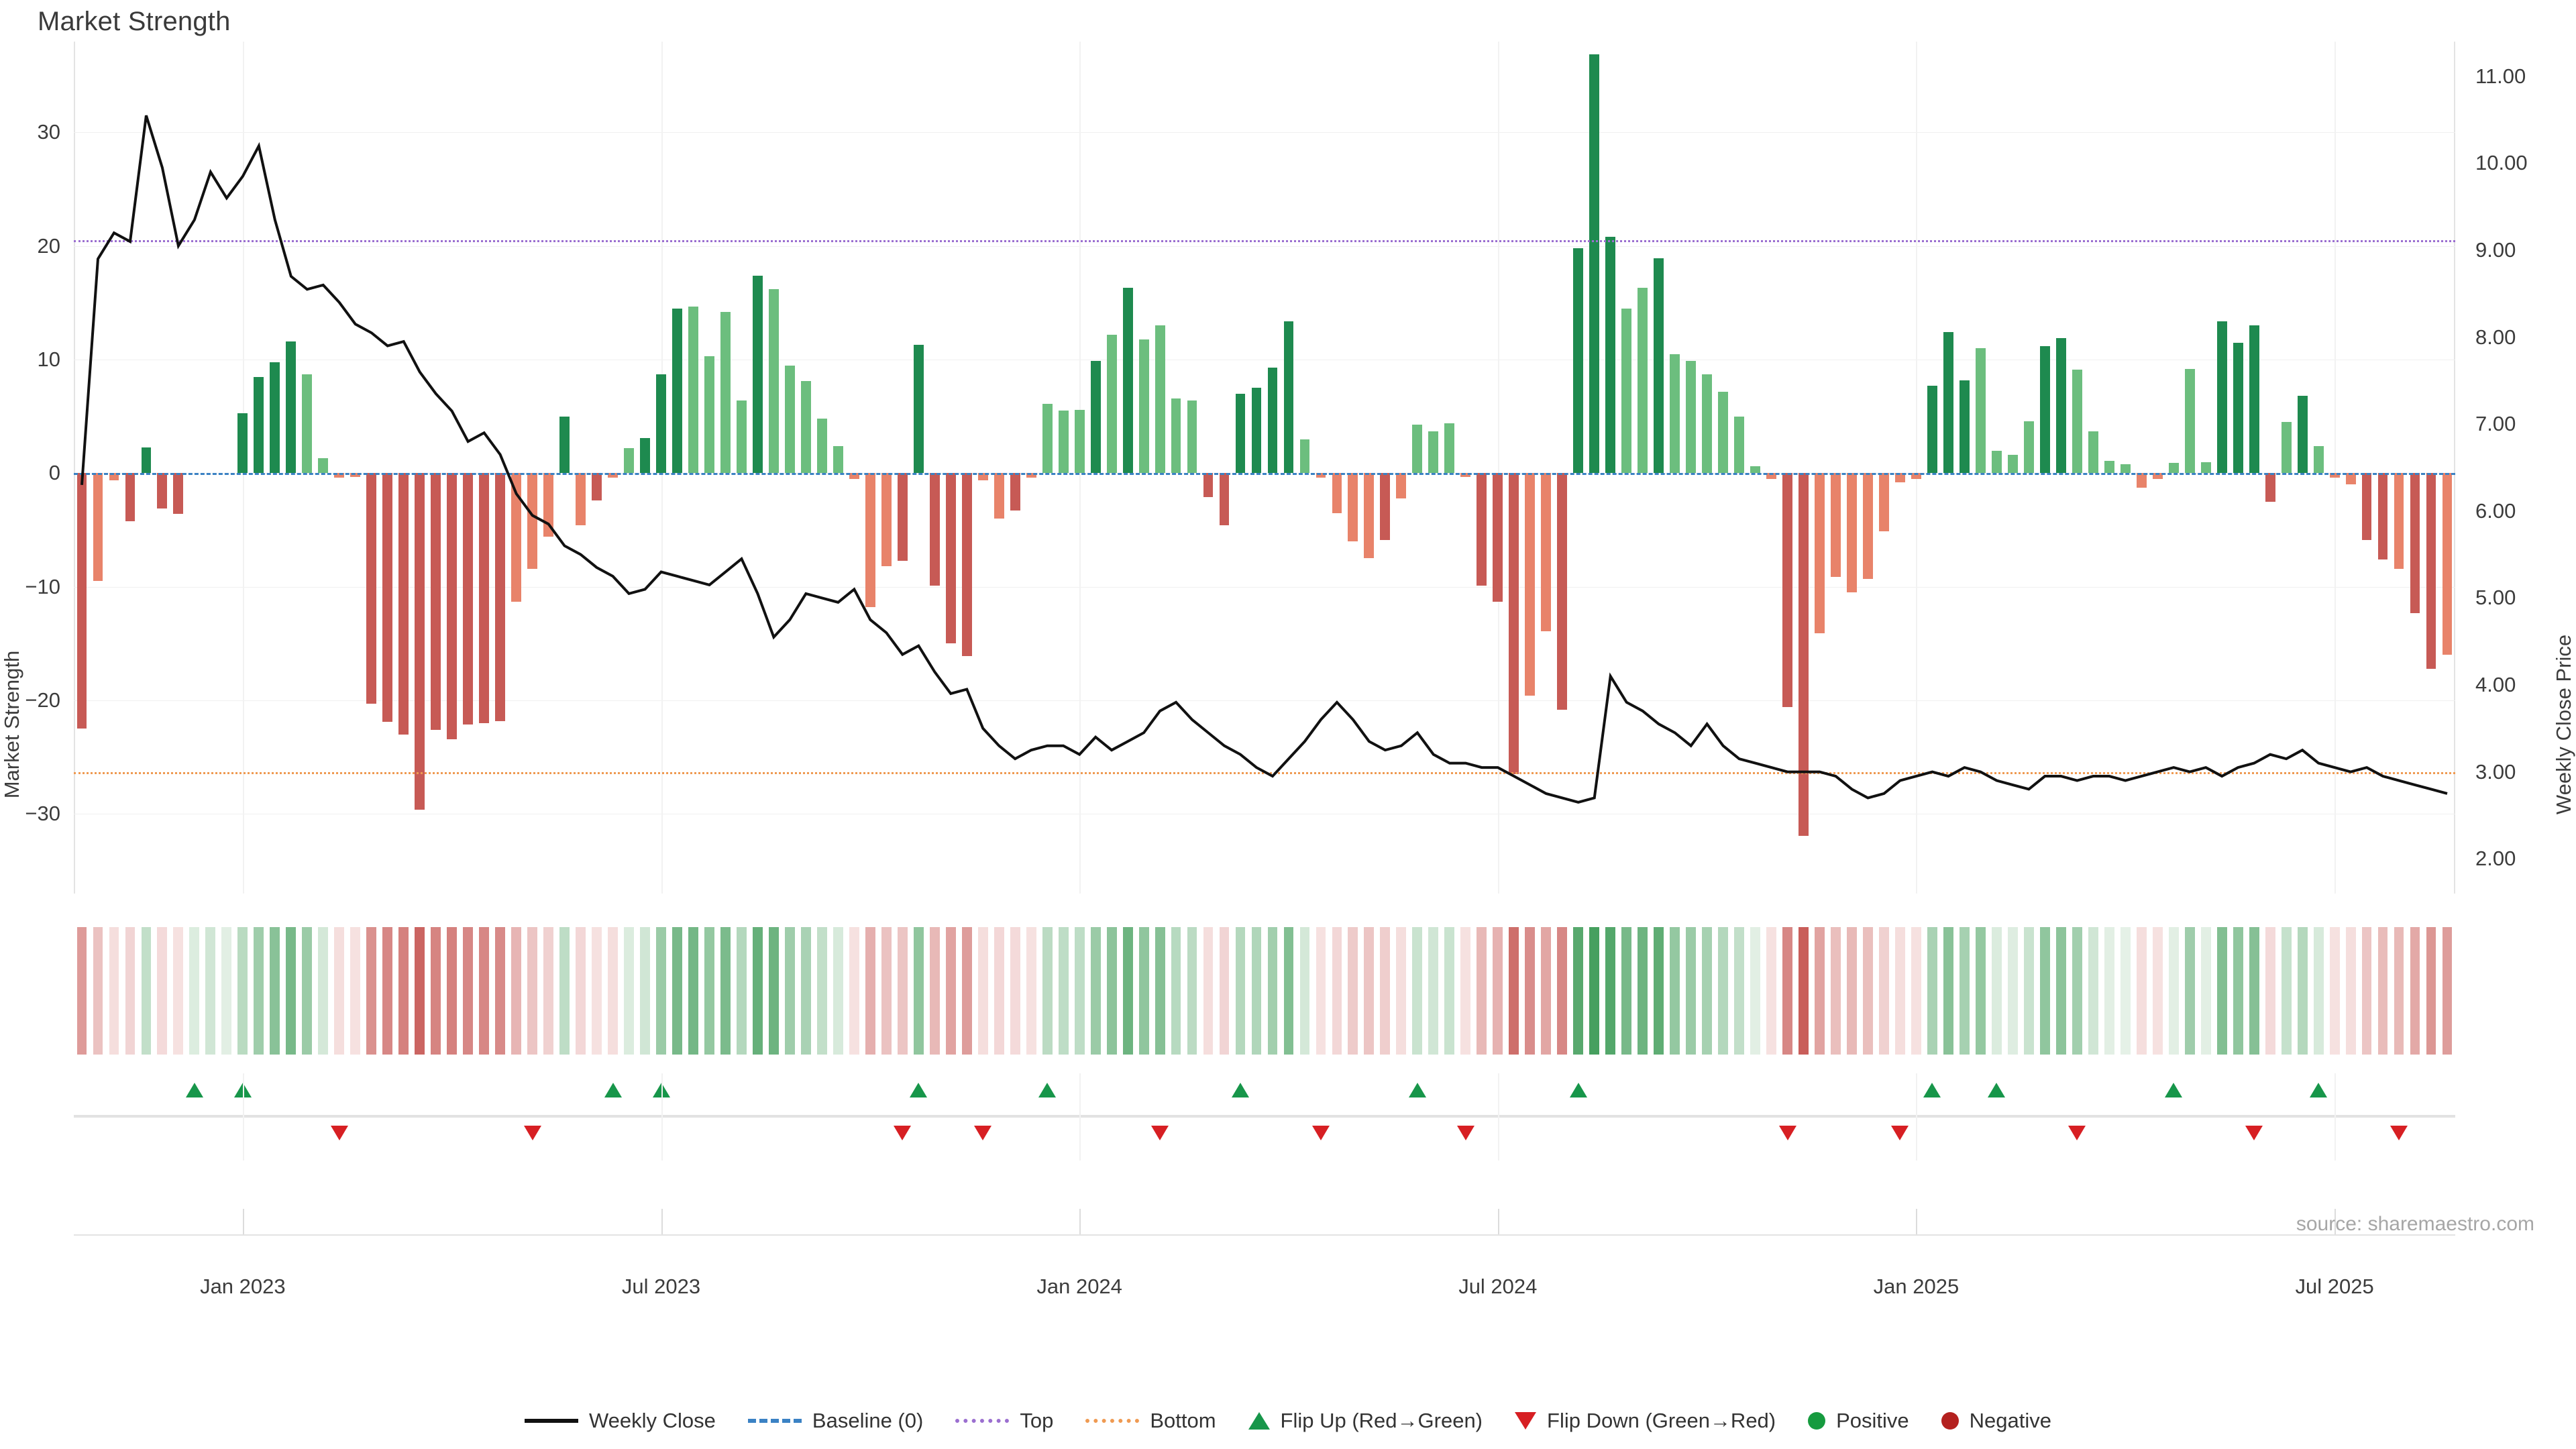 Image resolution: width=2576 pixels, height=1449 pixels. Describe the element at coordinates (2454, 468) in the screenshot. I see `right-axis-spine` at that location.